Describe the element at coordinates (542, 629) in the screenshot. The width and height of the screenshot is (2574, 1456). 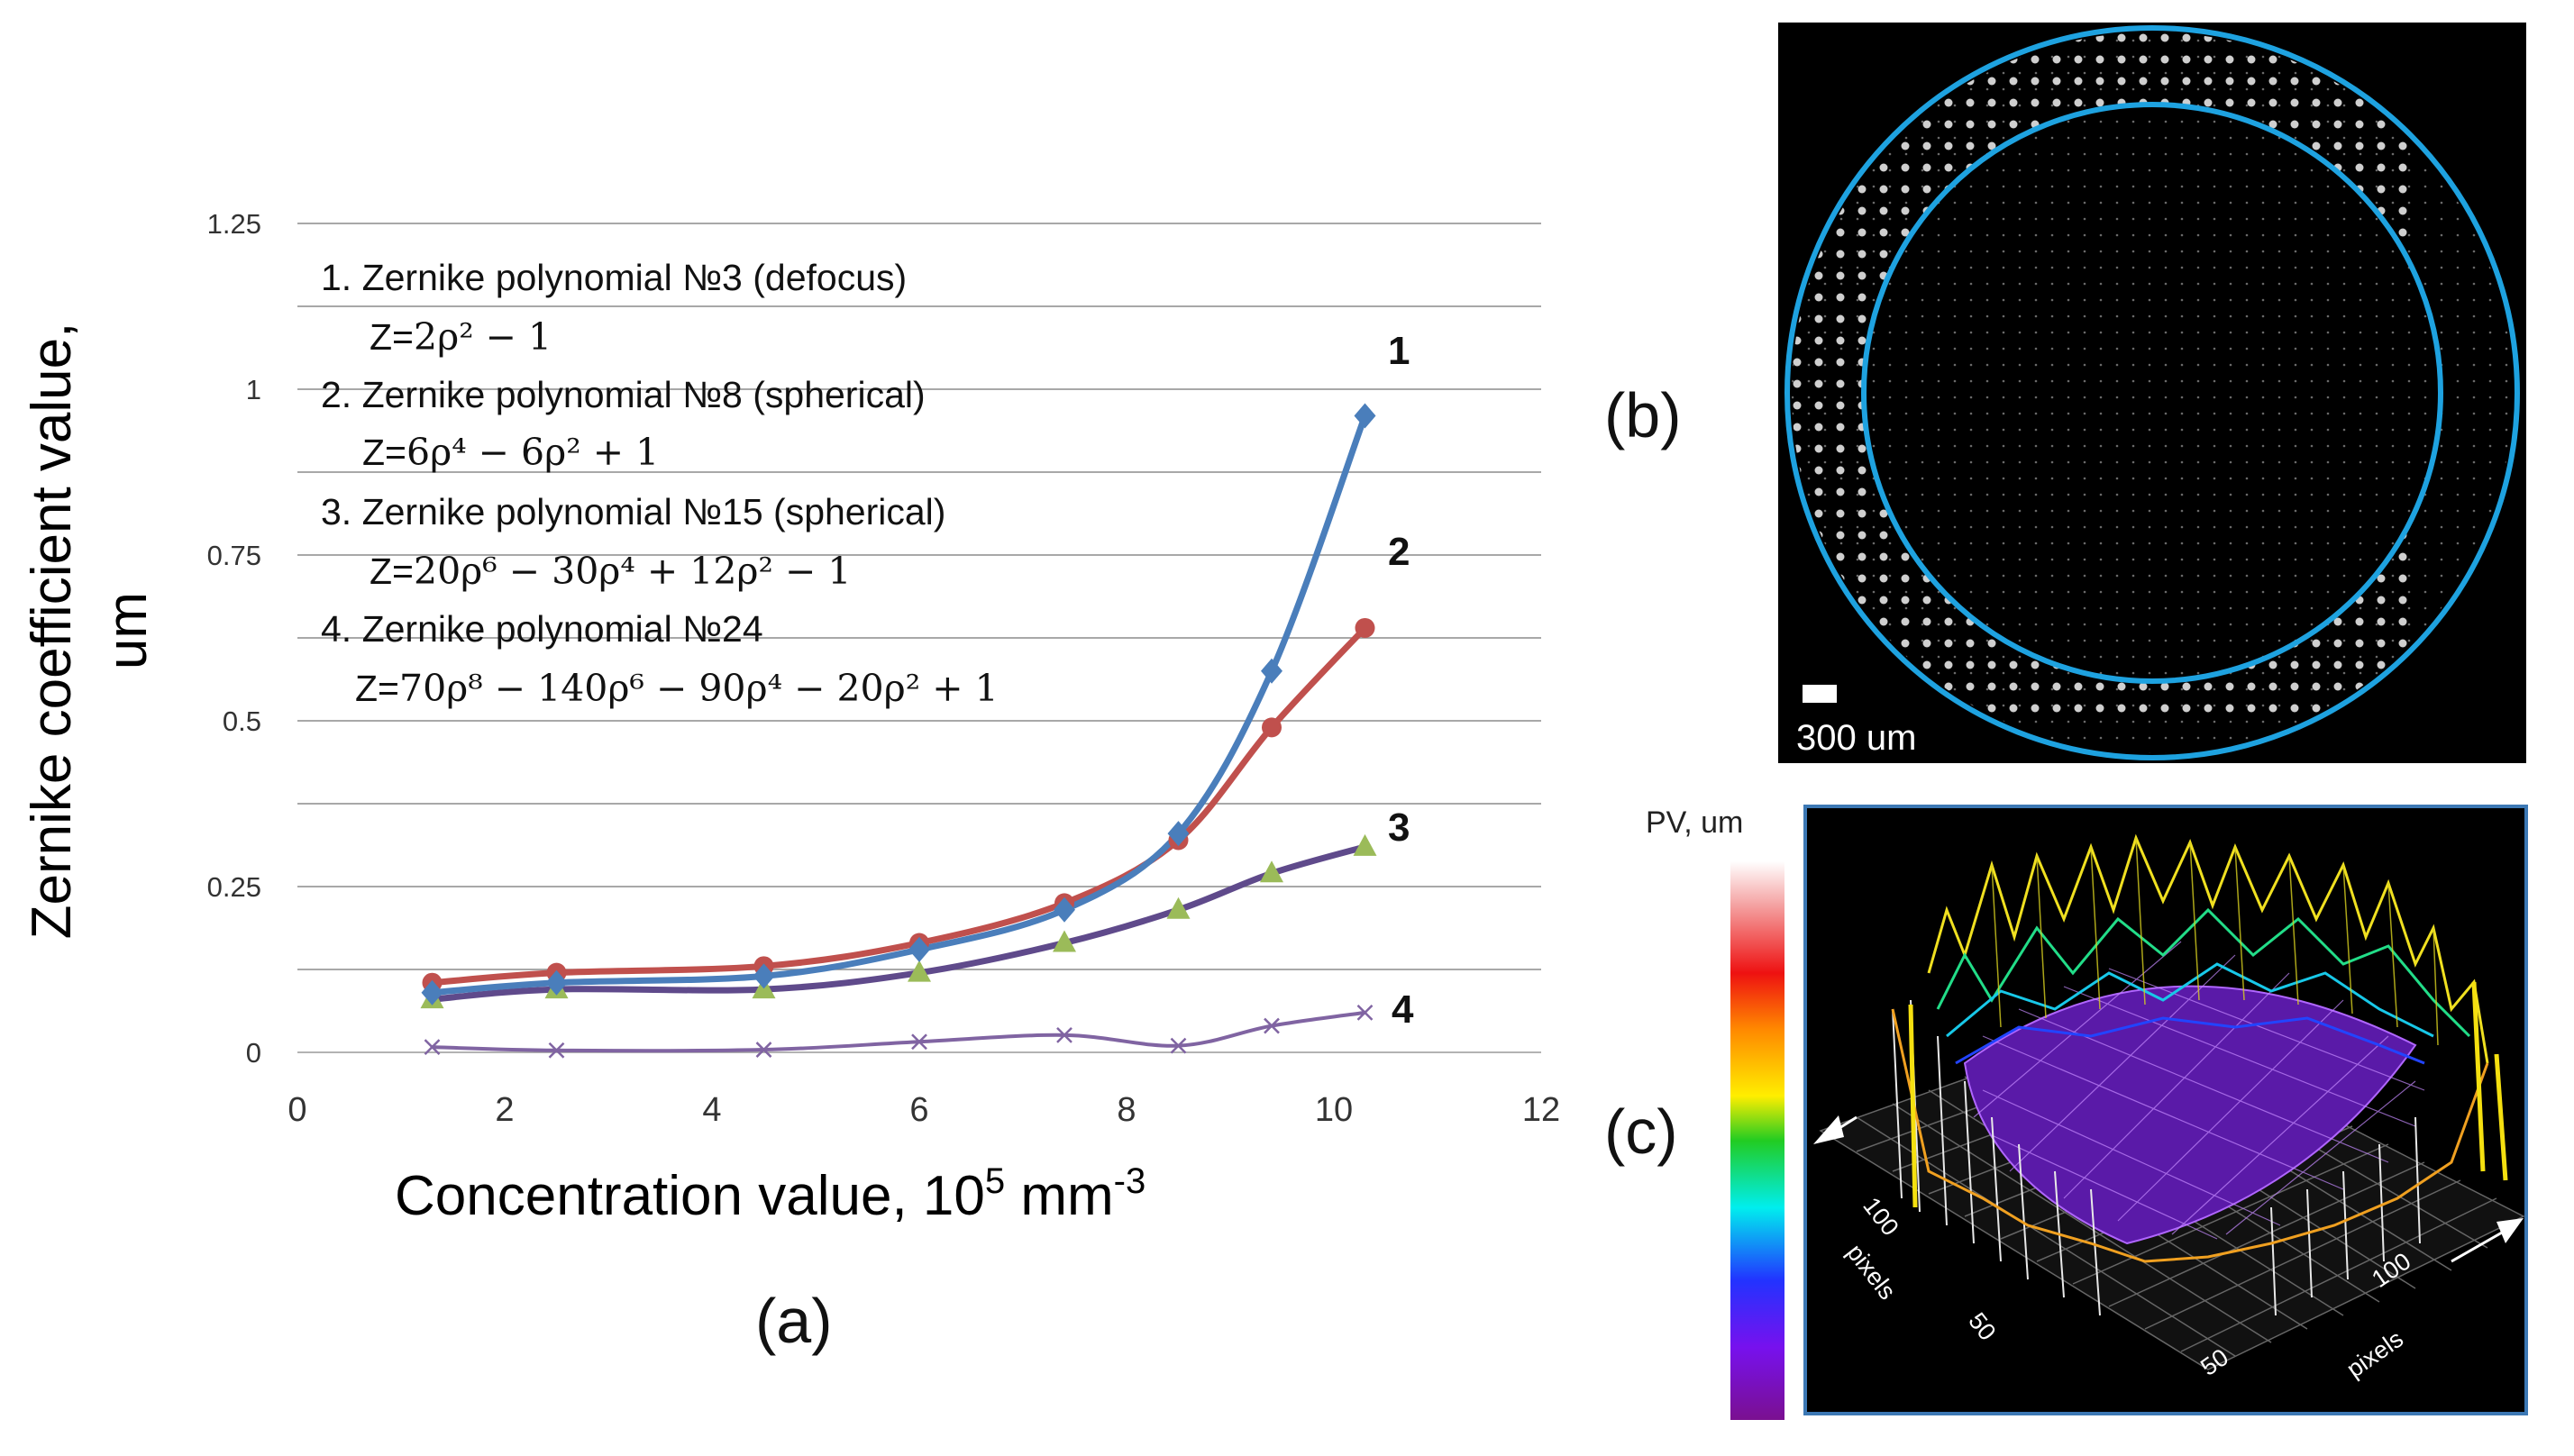
I see `legend-entry-4: 4. Zernike polynomial №24` at that location.